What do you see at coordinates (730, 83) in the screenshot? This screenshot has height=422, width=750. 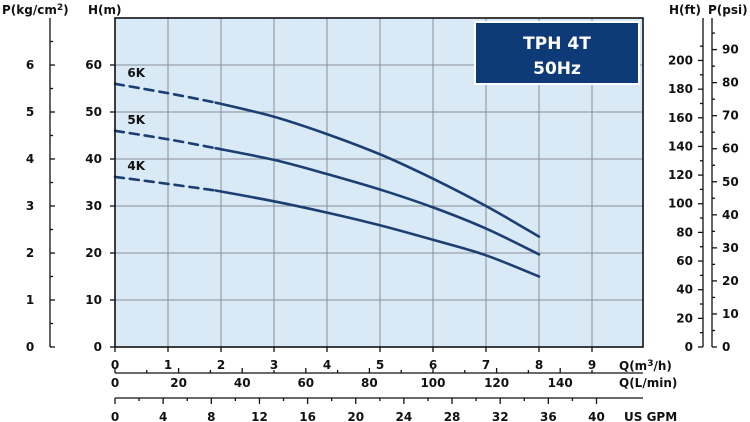 I see `y-psi-tick-label: 80` at bounding box center [730, 83].